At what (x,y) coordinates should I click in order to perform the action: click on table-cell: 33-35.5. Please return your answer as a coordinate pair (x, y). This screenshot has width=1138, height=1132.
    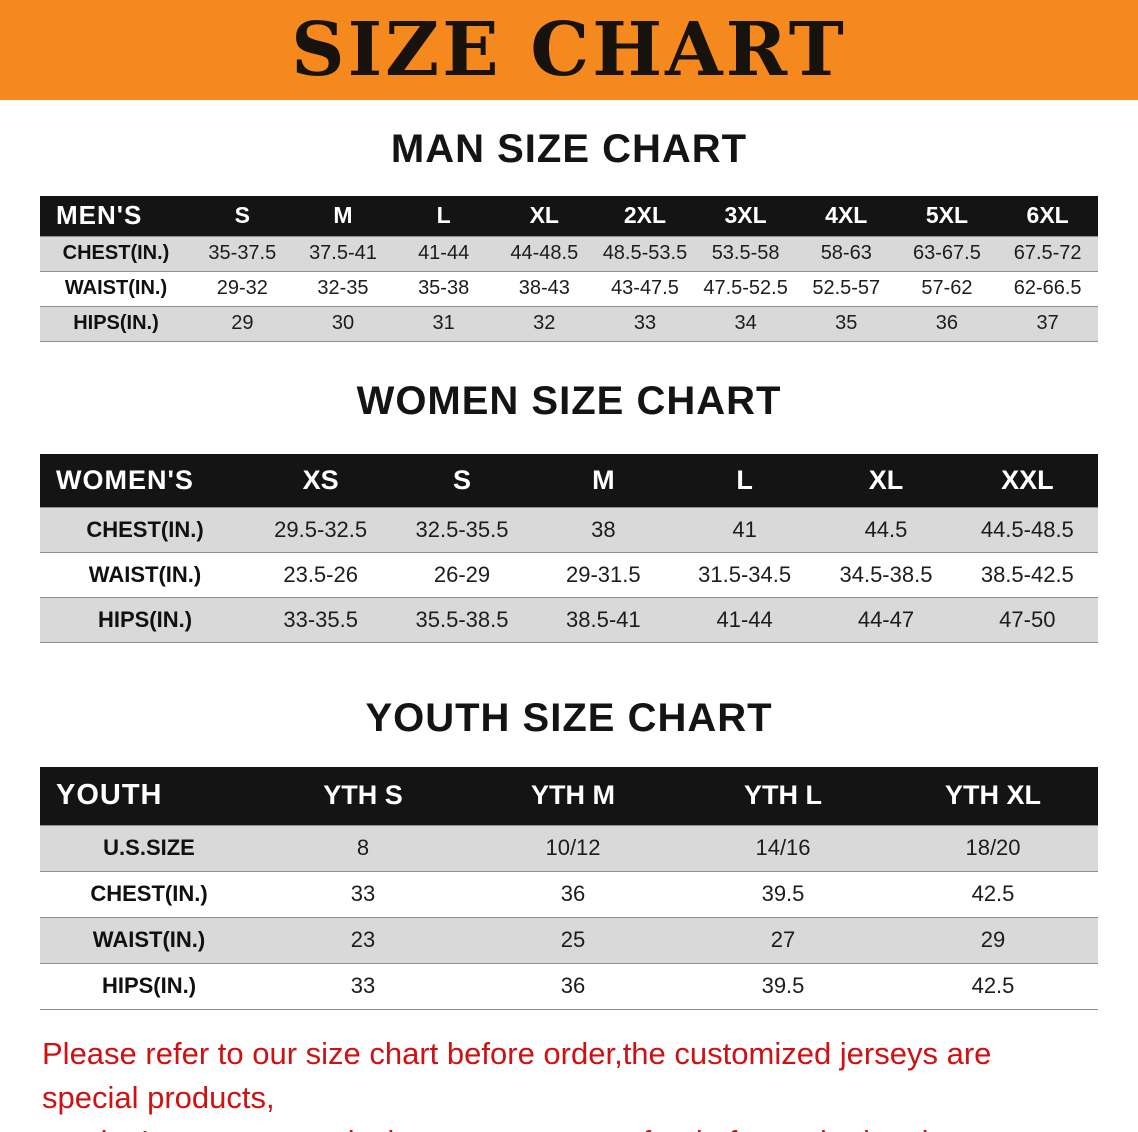
    Looking at the image, I should click on (320, 619).